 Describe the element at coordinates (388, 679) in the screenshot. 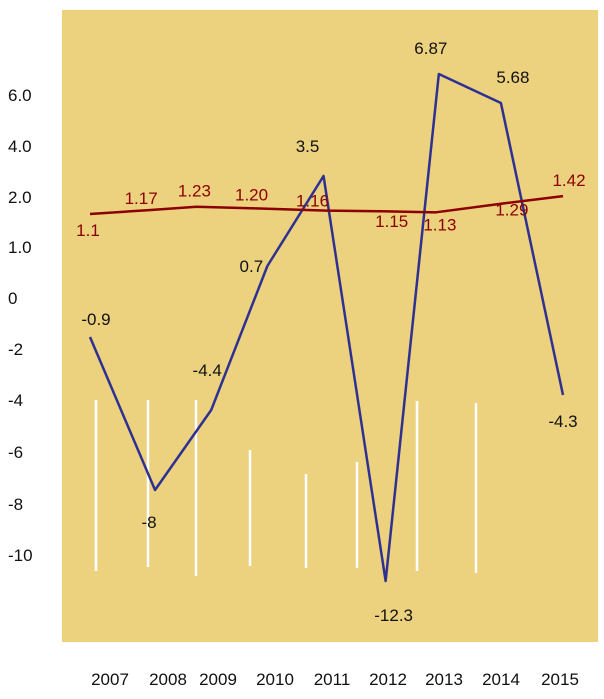

I see `x-tick-label: 2012` at that location.